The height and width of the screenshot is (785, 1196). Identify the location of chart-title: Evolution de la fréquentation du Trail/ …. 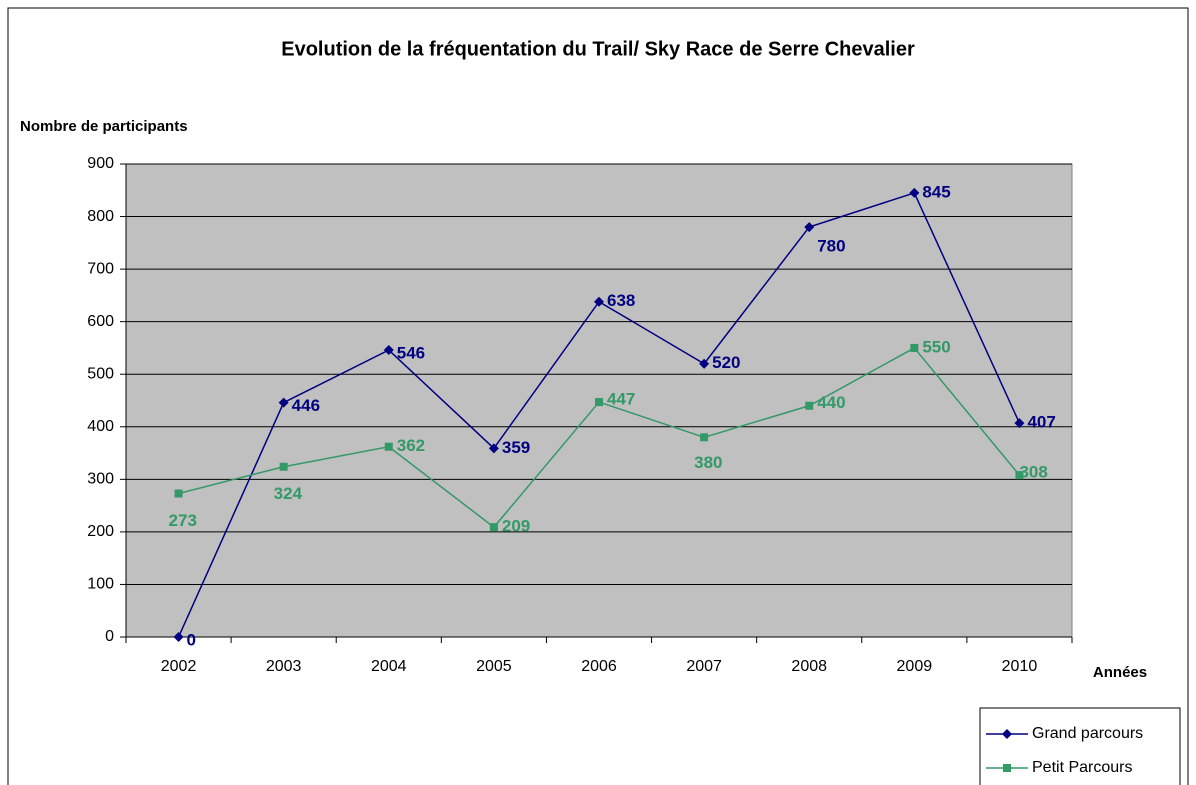
(598, 49).